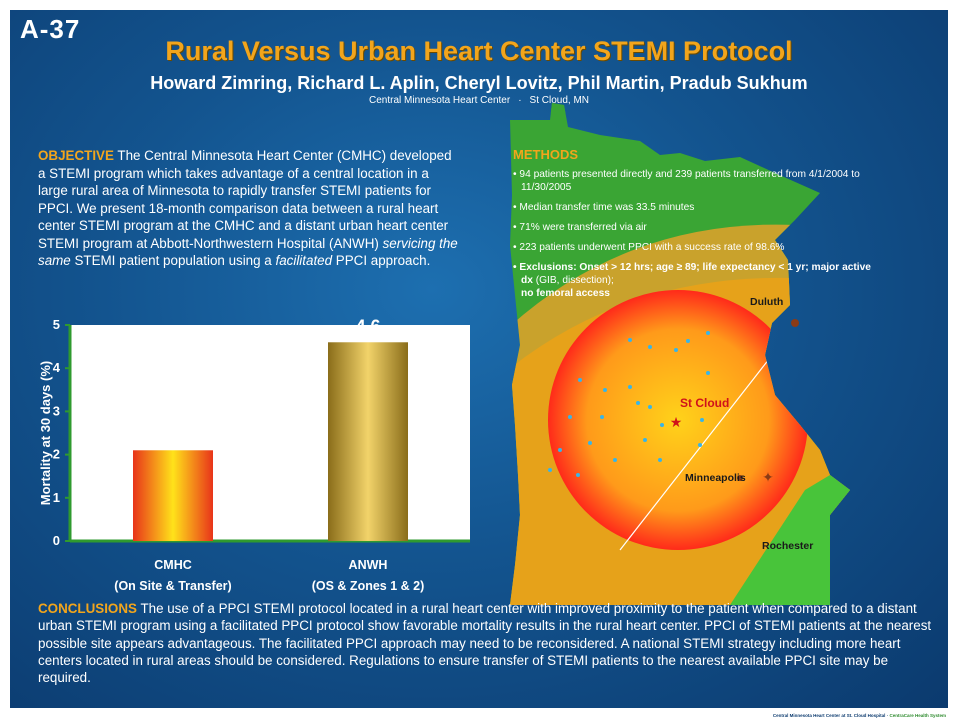  What do you see at coordinates (565, 293) in the screenshot?
I see `exclusions-femoral: no femoral access` at bounding box center [565, 293].